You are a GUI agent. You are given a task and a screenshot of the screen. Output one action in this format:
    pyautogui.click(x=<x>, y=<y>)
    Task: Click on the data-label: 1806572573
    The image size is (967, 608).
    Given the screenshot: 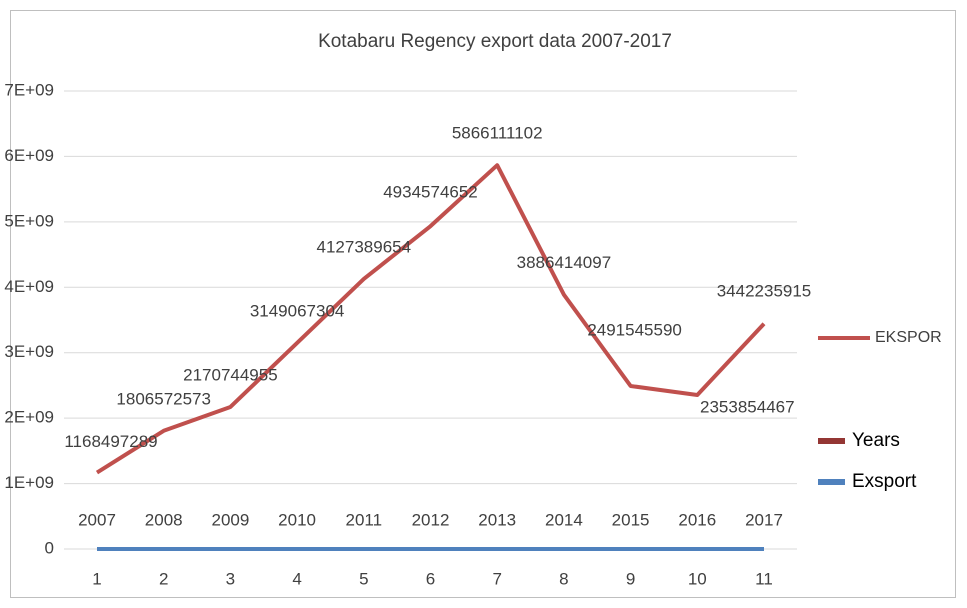 What is the action you would take?
    pyautogui.click(x=163, y=398)
    